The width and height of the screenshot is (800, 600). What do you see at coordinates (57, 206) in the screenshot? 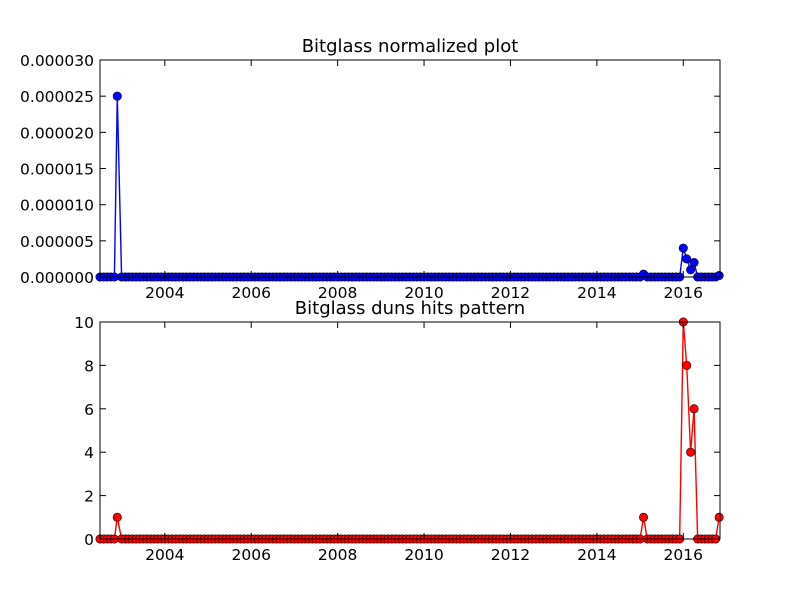
I see `y-tick-label: 0.000010` at bounding box center [57, 206].